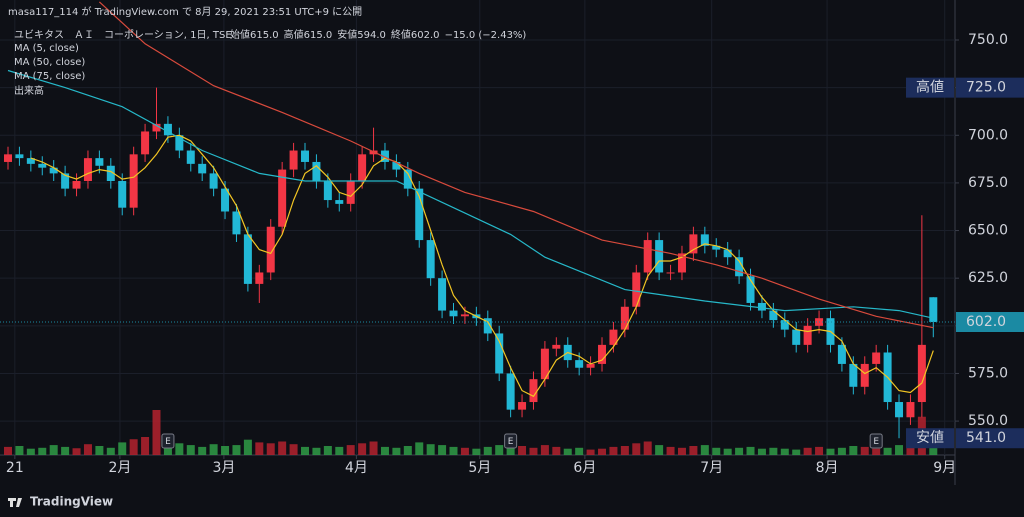  I want to click on price-tag-name-box, so click(930, 87).